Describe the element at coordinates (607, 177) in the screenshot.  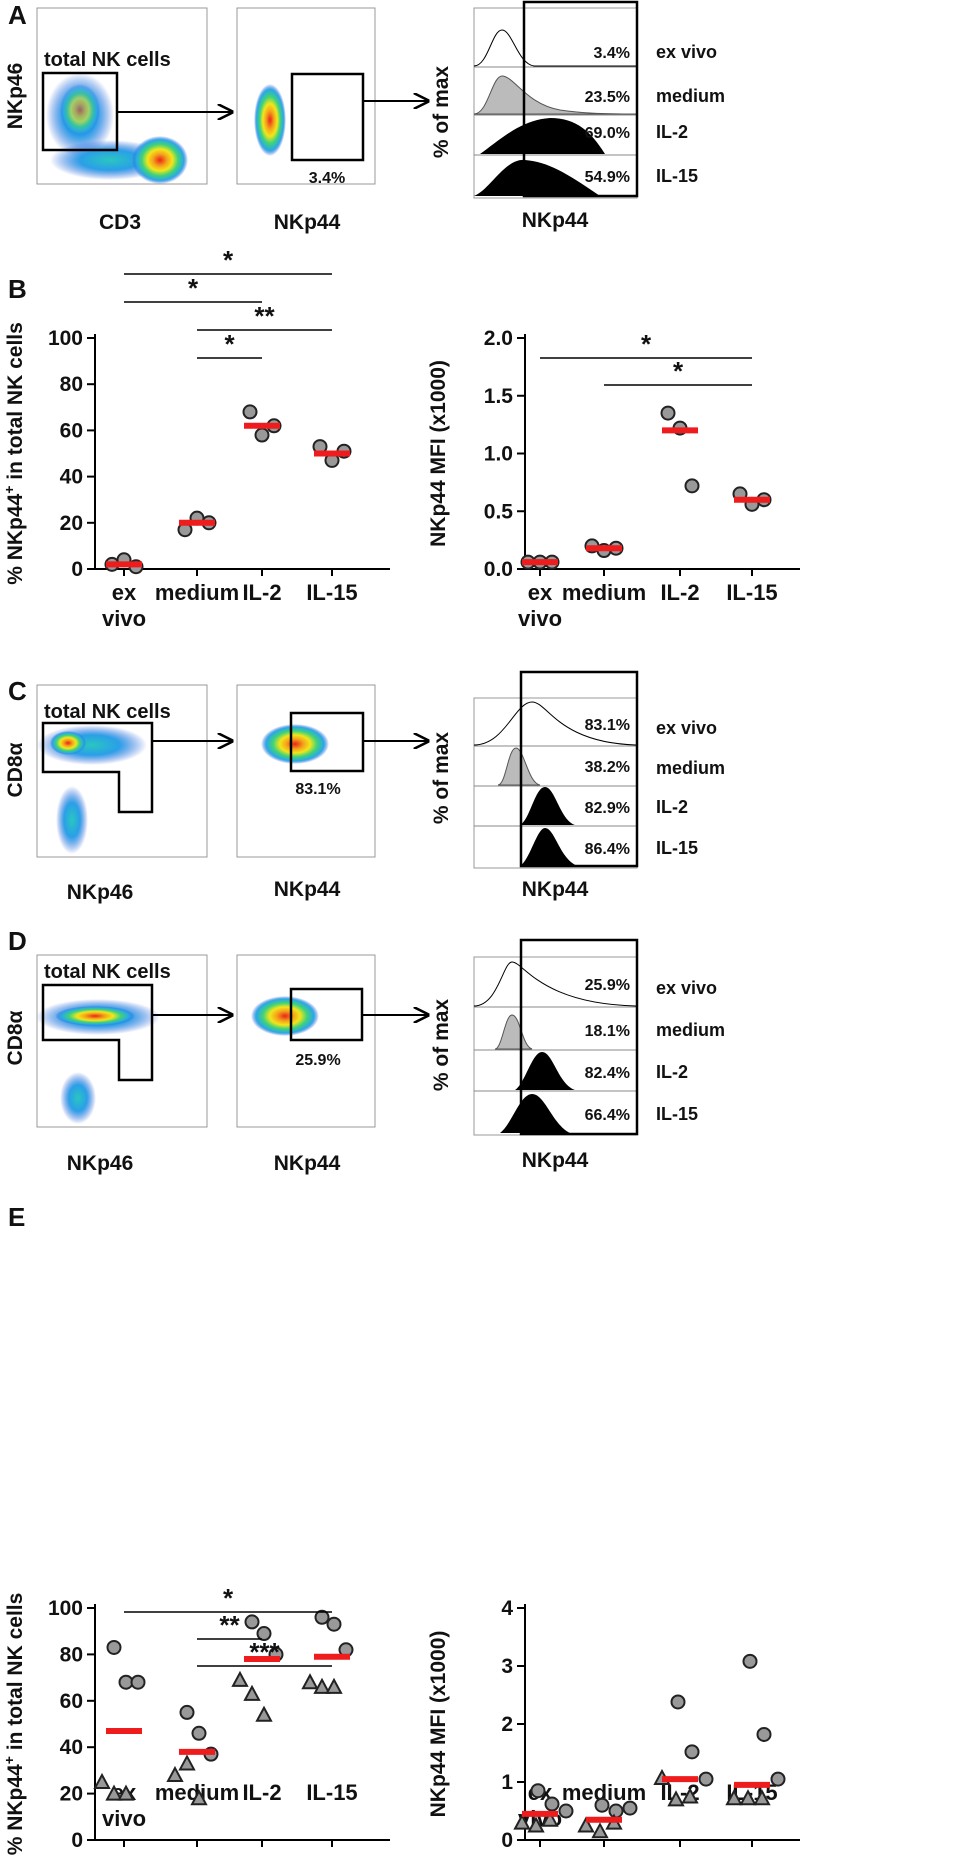
I see `hist-pct: 54.9%` at that location.